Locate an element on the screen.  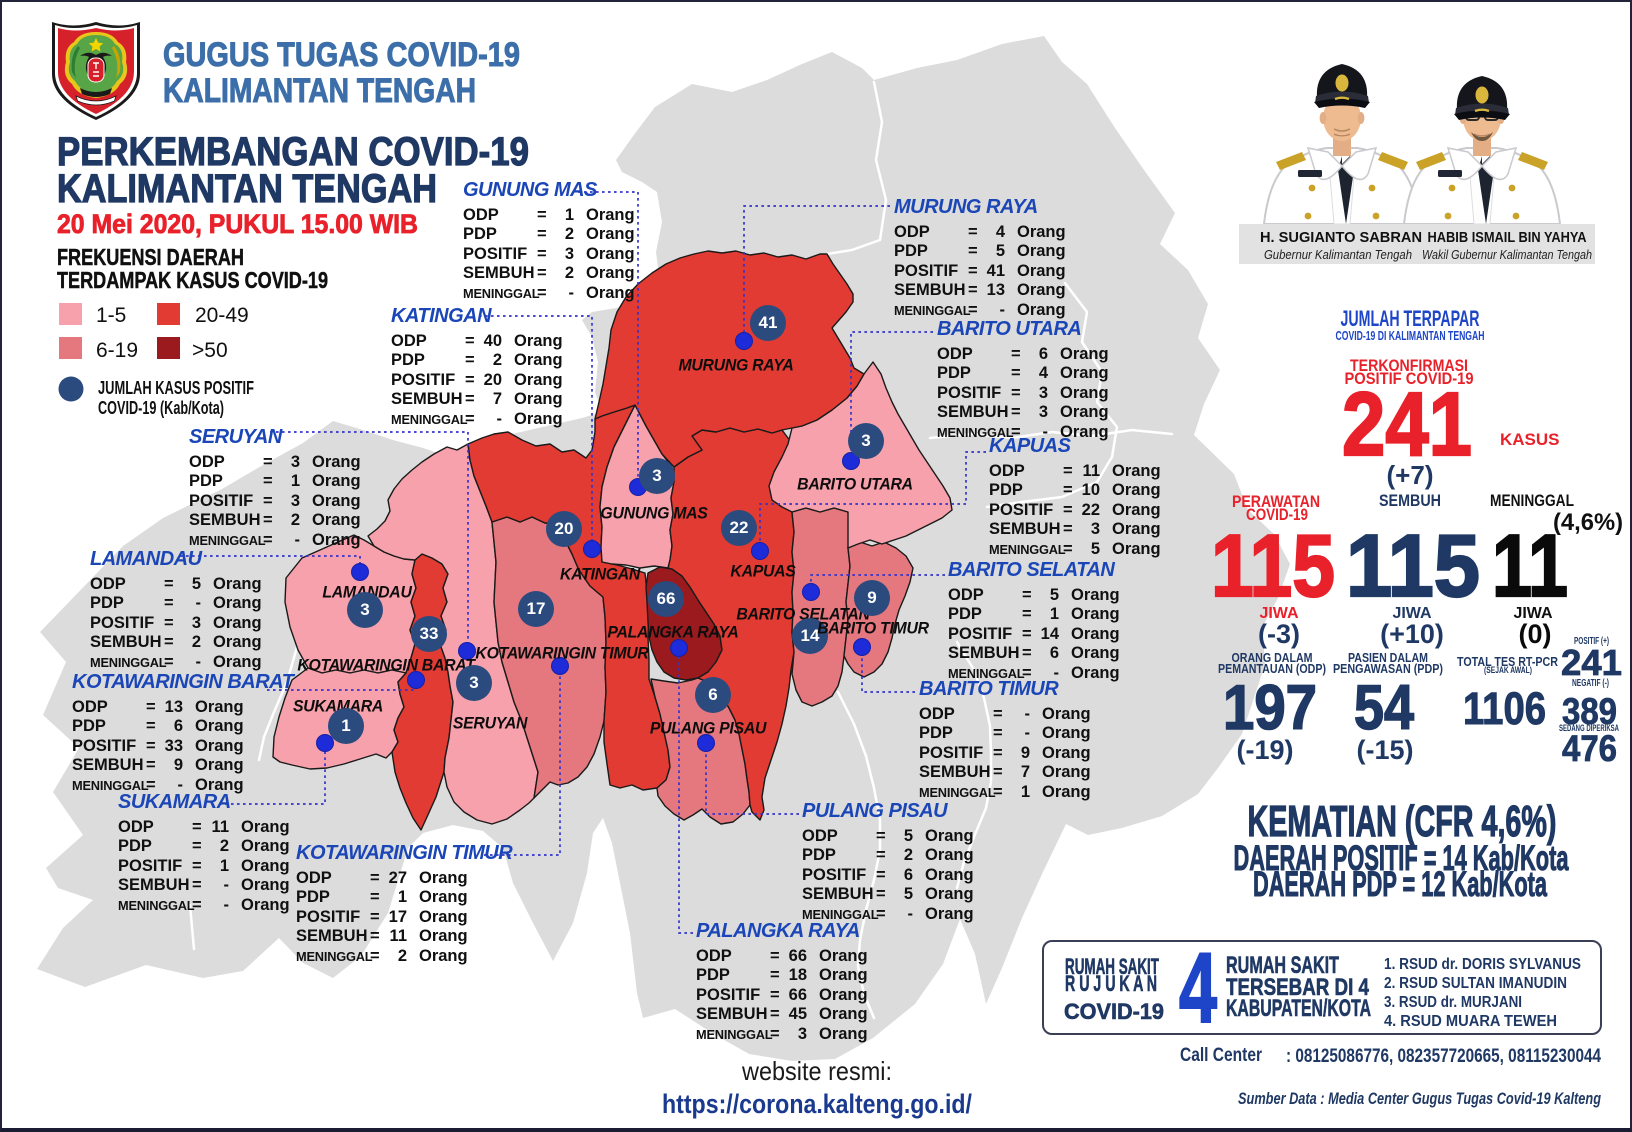
odp-label-line2: PEMANTAUAN (ODP) is located at coordinates (1272, 668).